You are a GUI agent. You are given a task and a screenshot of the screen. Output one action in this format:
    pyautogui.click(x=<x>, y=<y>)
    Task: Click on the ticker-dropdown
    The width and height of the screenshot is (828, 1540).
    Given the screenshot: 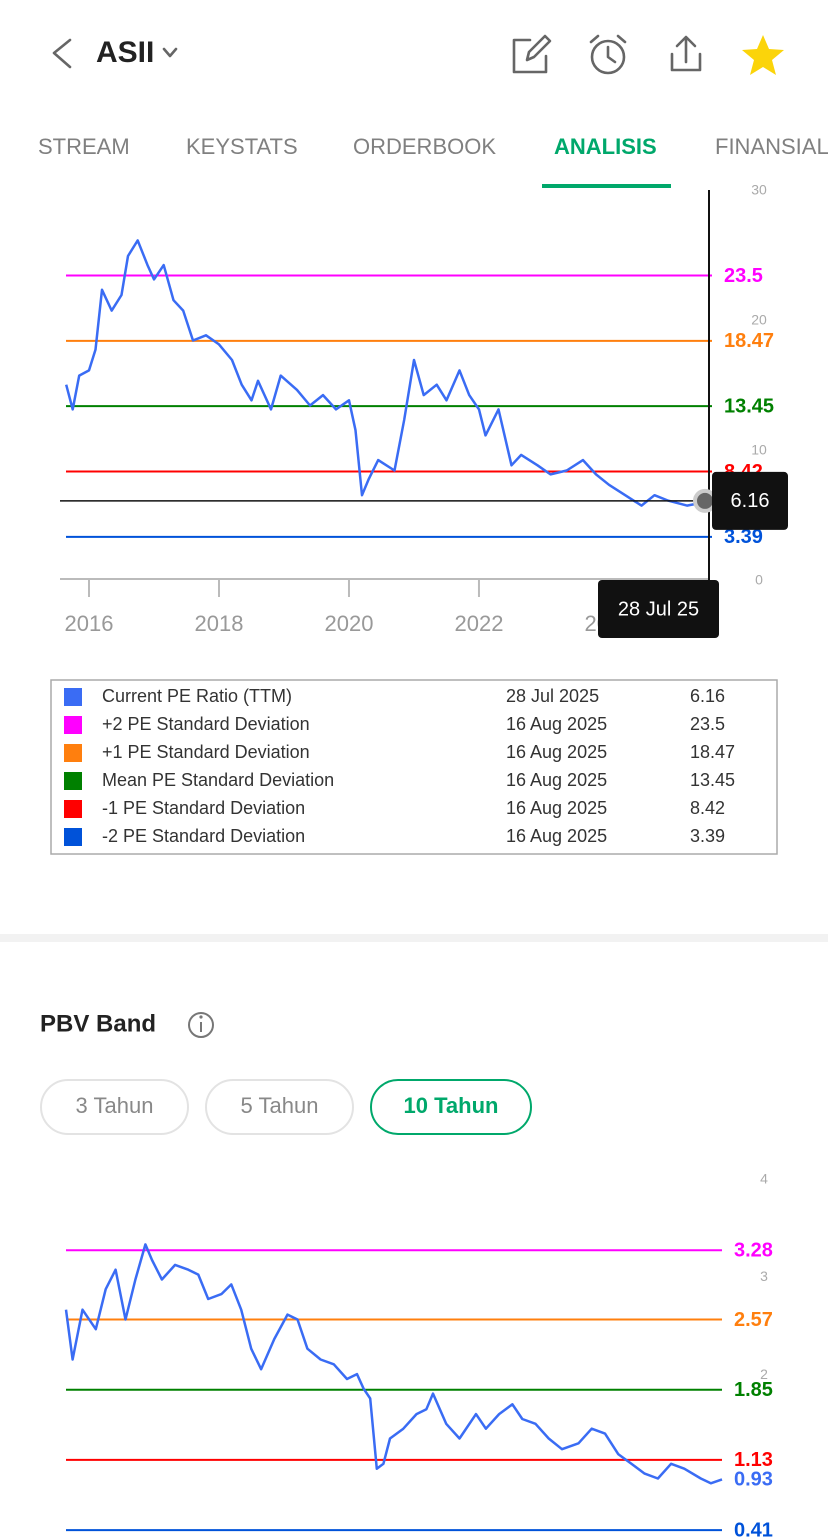 What is the action you would take?
    pyautogui.click(x=170, y=52)
    